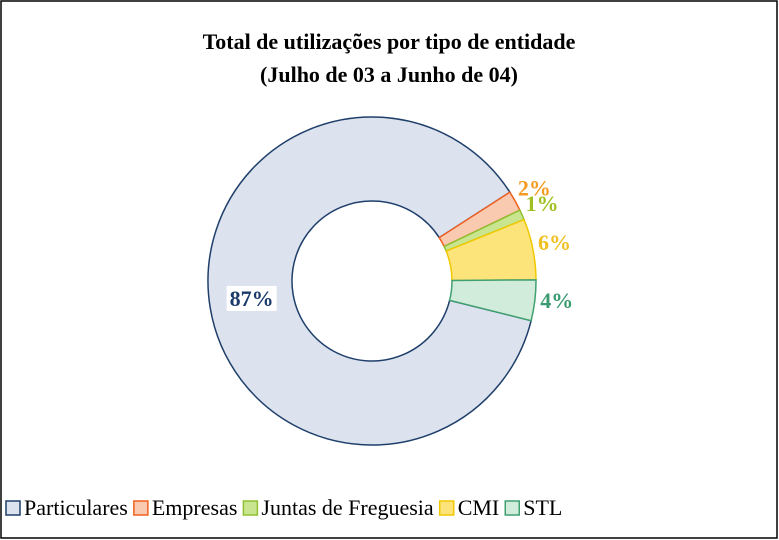 The image size is (779, 540). Describe the element at coordinates (542, 507) in the screenshot. I see `legend-label: STL` at that location.